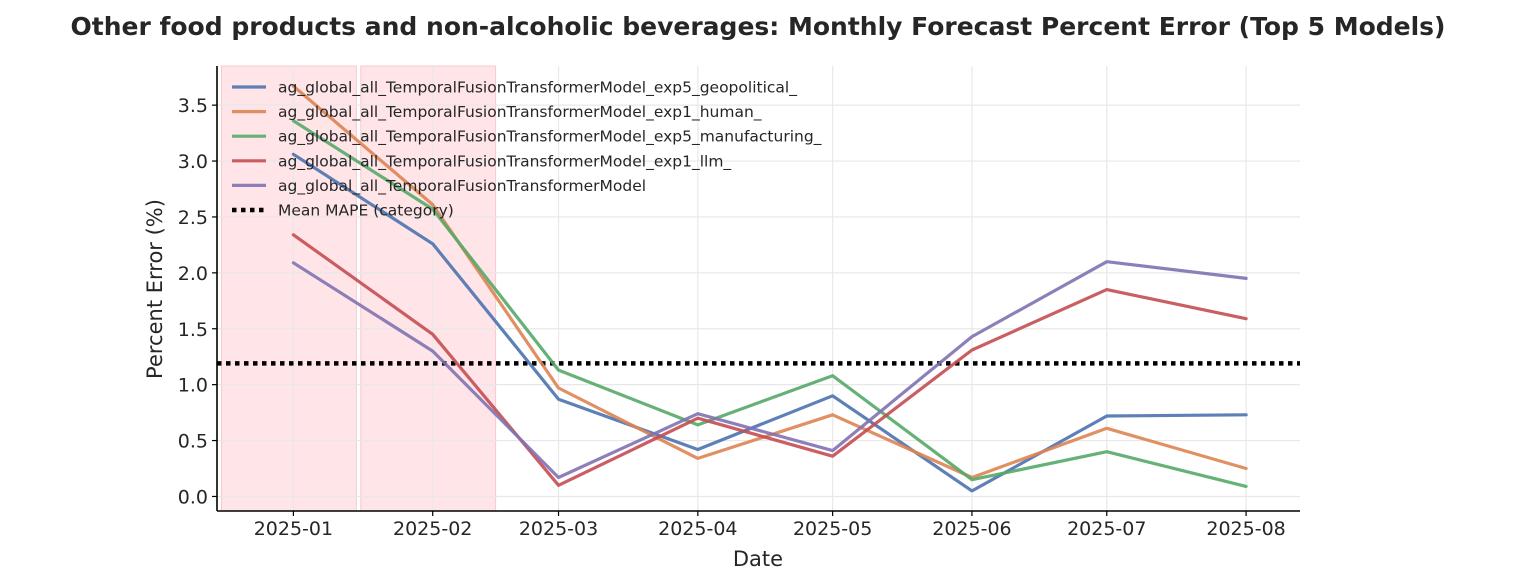 This screenshot has width=1516, height=585. Describe the element at coordinates (432, 529) in the screenshot. I see `x-tick-label: 2025-02` at that location.